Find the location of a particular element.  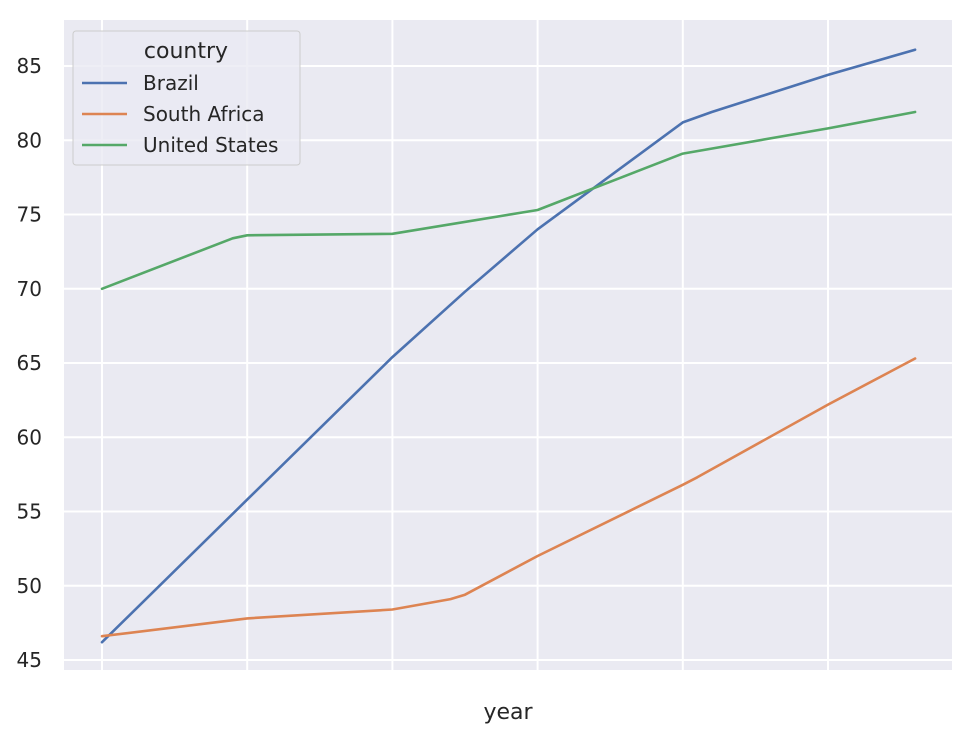

y-tick-label: 75 is located at coordinates (29, 215).